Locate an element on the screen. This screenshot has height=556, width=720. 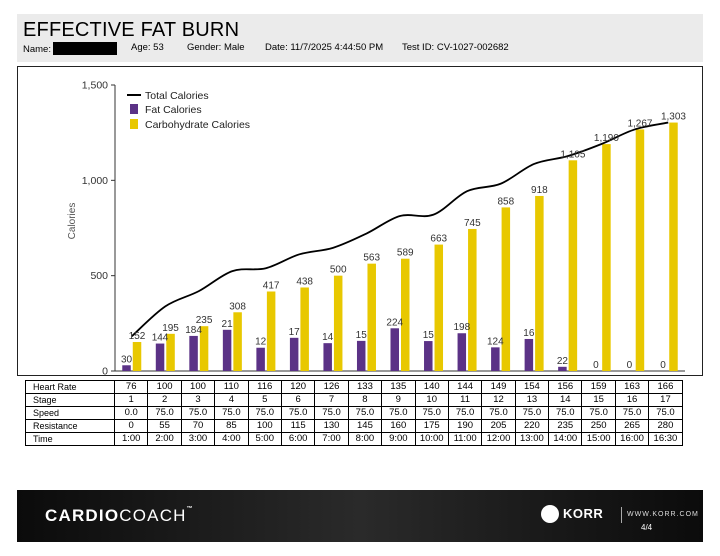
fat-value-label: 184 is located at coordinates (193, 330).